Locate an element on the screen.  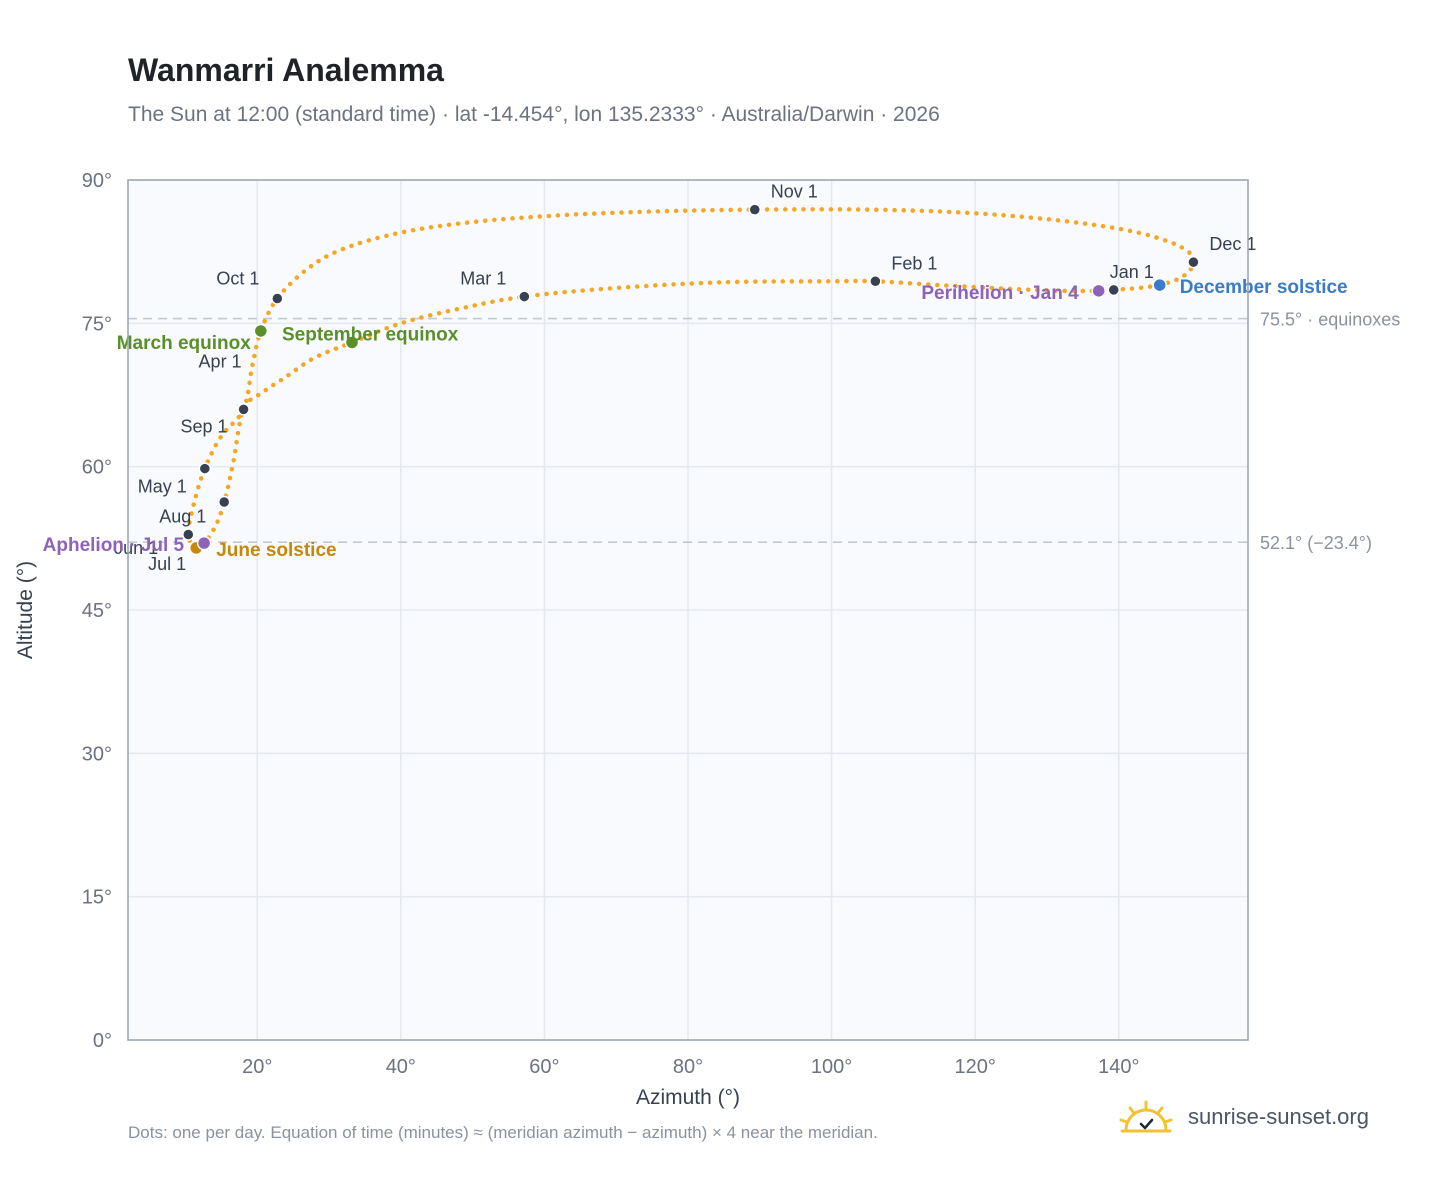
month-label: Nov 1 is located at coordinates (794, 192).